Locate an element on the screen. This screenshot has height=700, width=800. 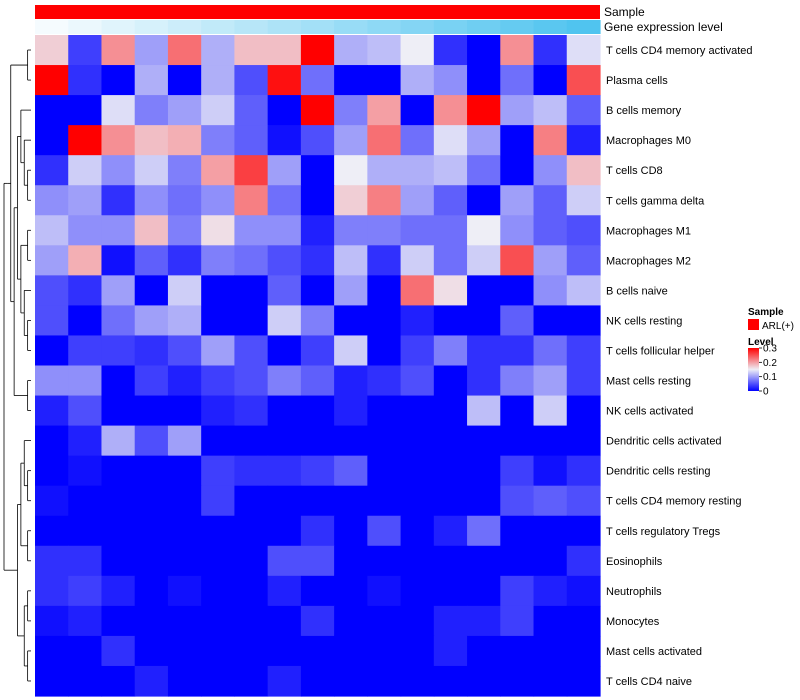
legend-tick-label: 0.3 is located at coordinates (770, 349).